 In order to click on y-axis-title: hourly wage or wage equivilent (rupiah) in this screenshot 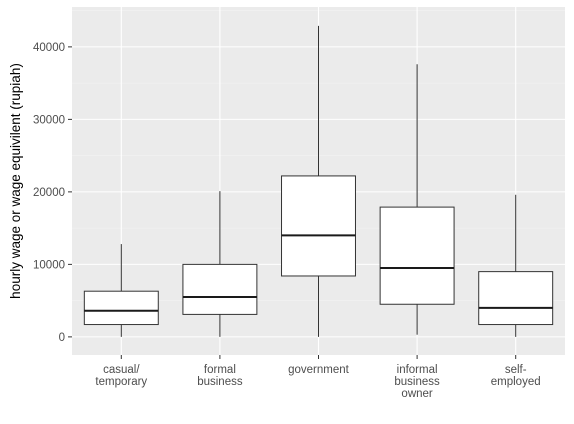, I will do `click(15, 181)`.